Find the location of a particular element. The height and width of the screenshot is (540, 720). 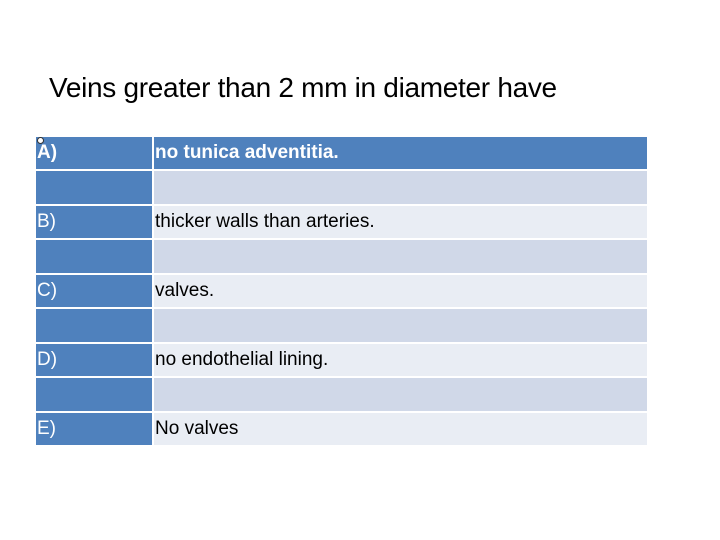

option-letter: D) is located at coordinates (94, 360).